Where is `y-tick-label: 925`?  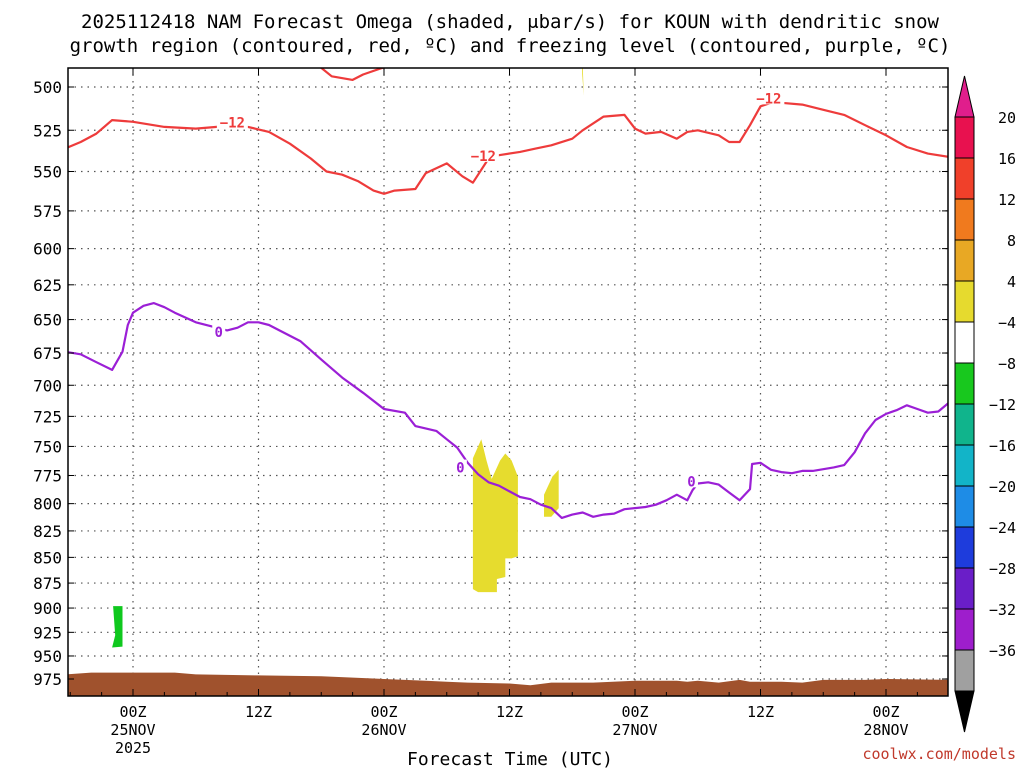 y-tick-label: 925 is located at coordinates (47, 632).